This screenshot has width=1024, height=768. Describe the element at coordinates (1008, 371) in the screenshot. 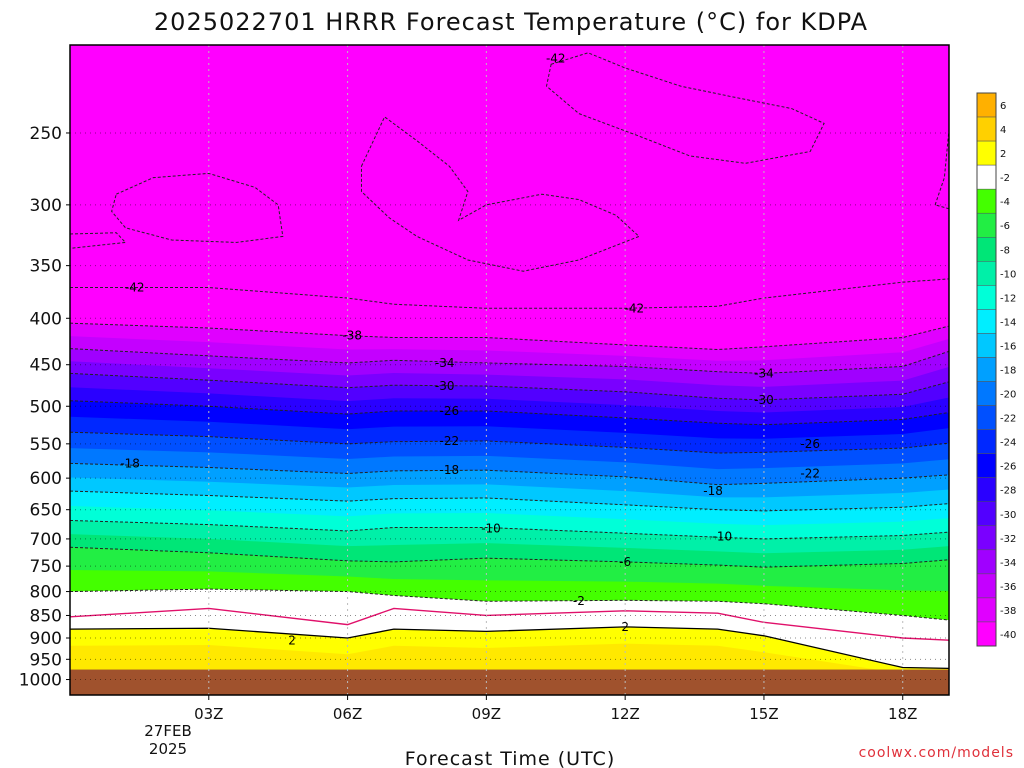

I see `colorbar-label: -18` at that location.